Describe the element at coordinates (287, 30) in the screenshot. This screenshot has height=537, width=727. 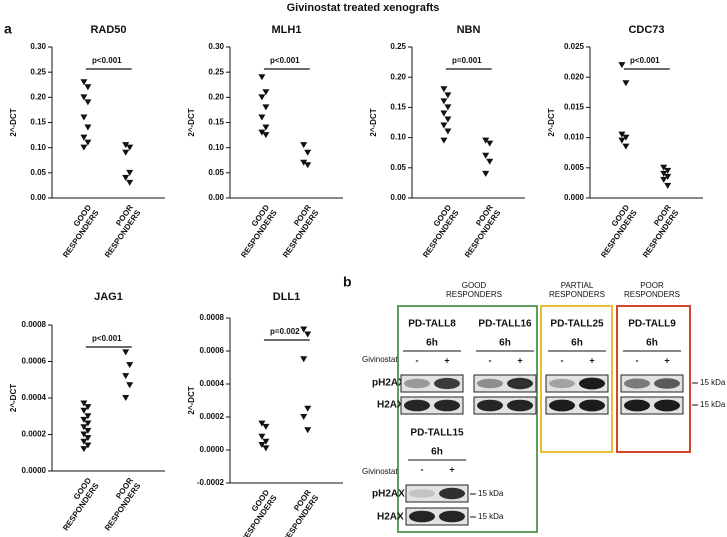
I see `chart-title: MLH1` at that location.